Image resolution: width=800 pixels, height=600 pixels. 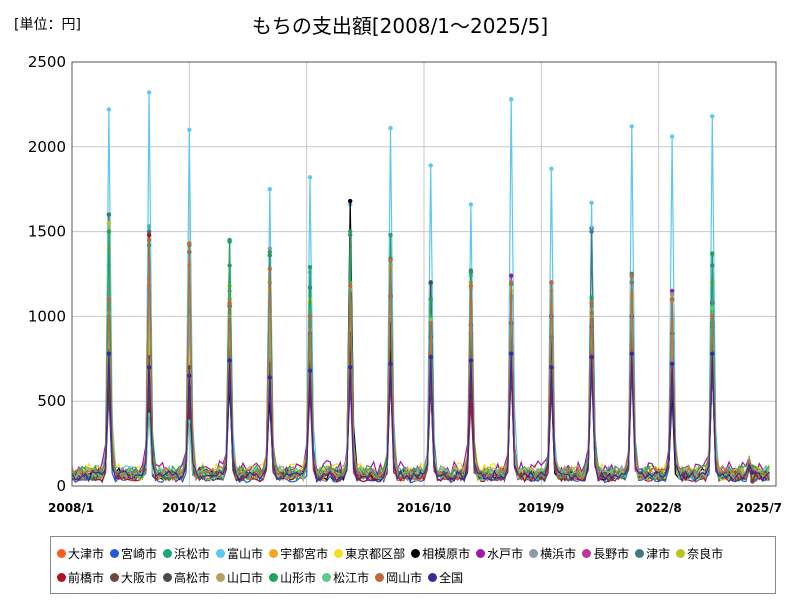 I want to click on legend-item: 前橋市, so click(x=80, y=577).